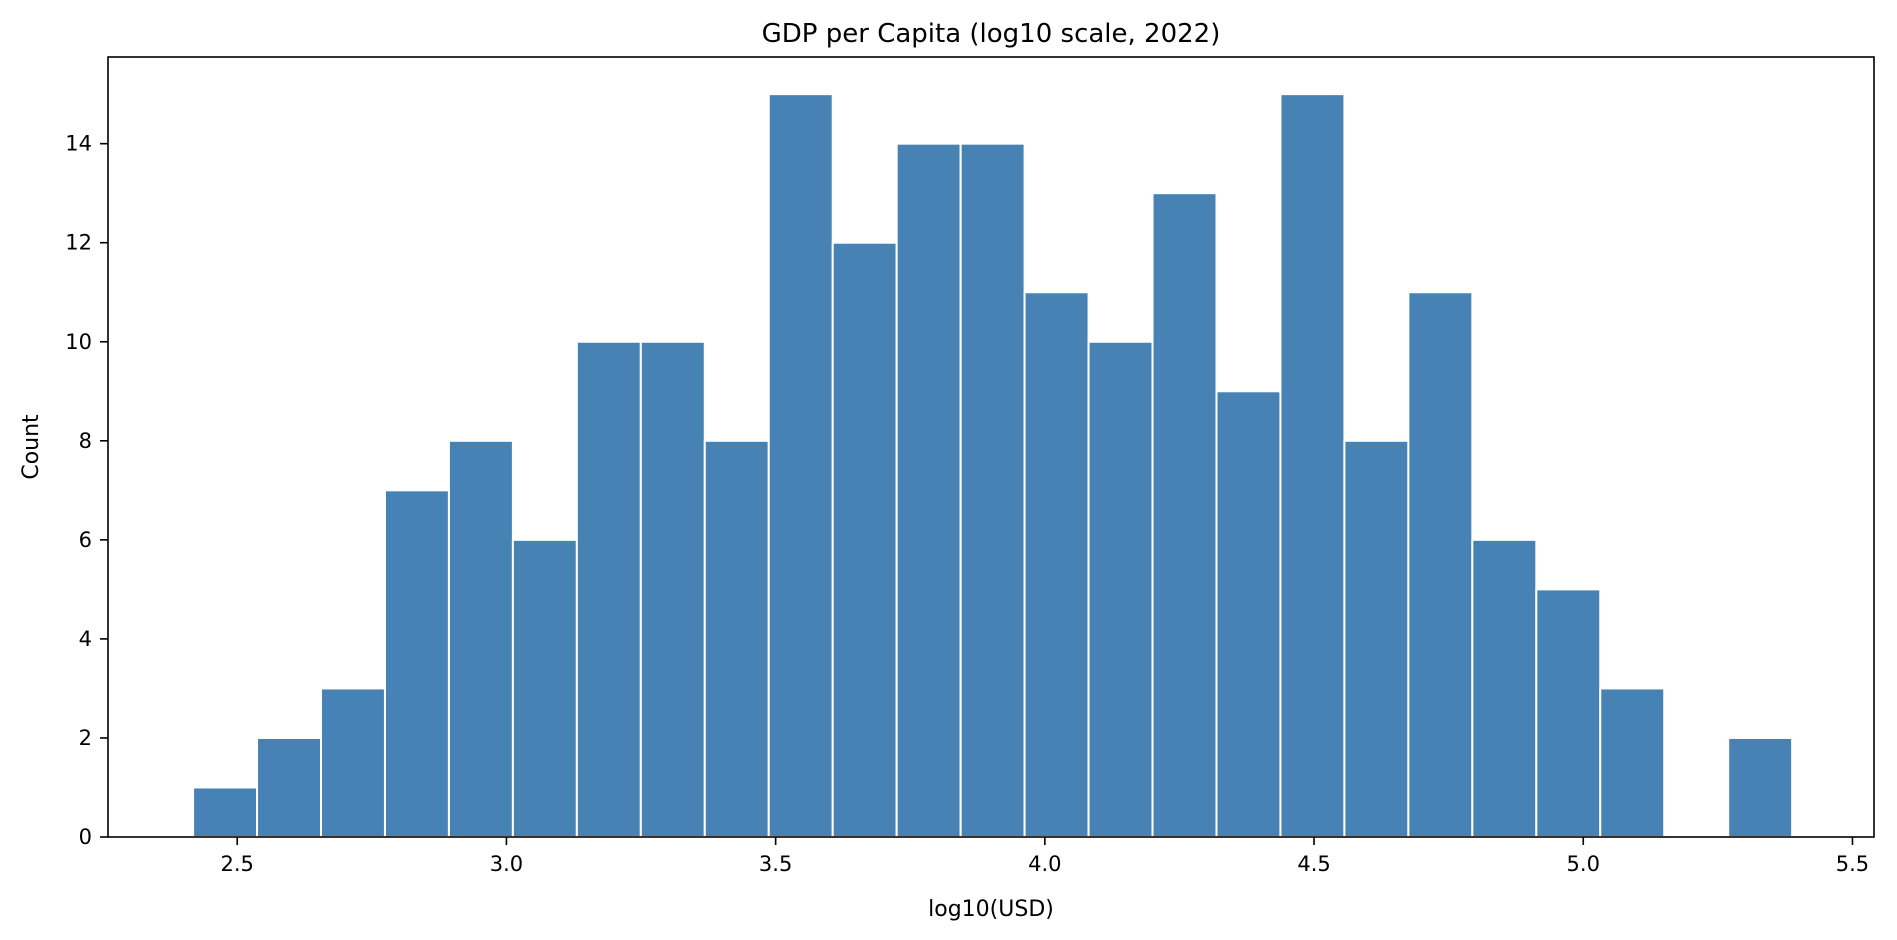  What do you see at coordinates (78, 144) in the screenshot?
I see `y-tick-label: 14` at bounding box center [78, 144].